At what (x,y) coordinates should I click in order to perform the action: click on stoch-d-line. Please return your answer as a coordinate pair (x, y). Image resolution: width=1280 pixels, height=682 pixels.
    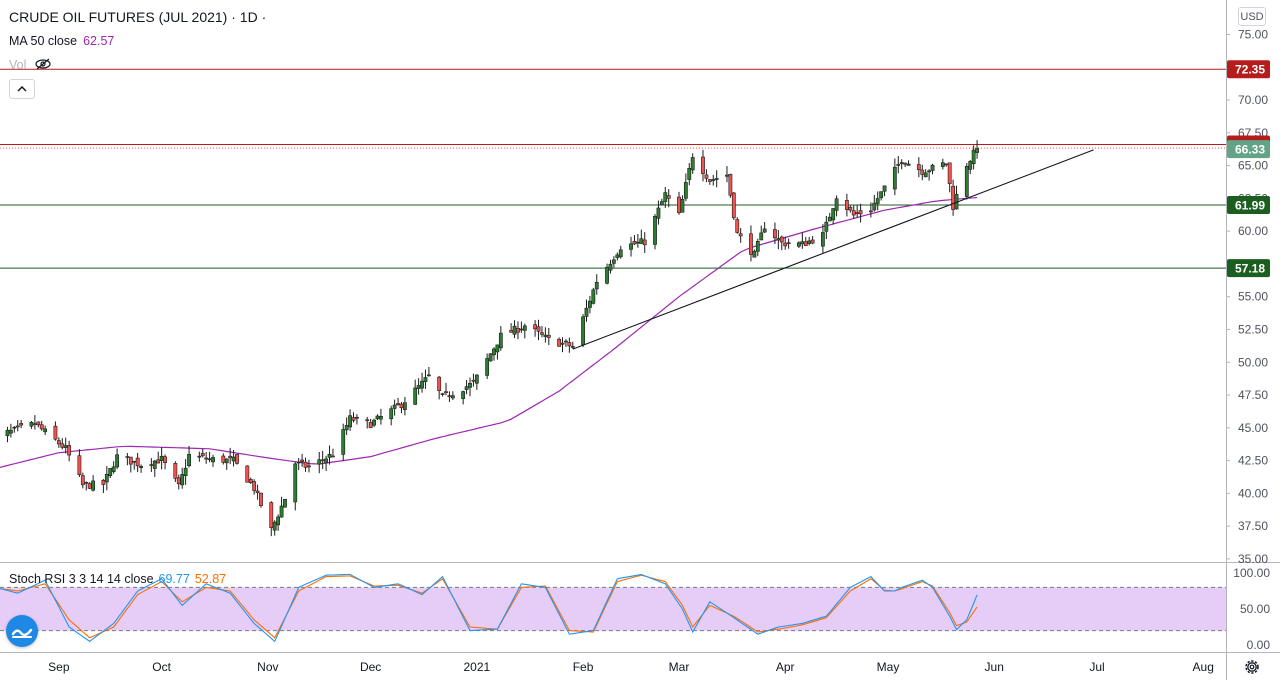
    Looking at the image, I should click on (489, 606).